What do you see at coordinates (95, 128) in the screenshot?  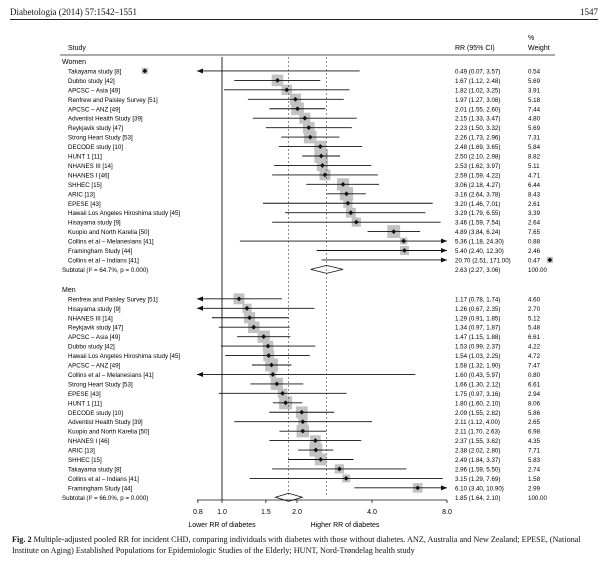 I see `study-label: Reykjavik study [47]` at bounding box center [95, 128].